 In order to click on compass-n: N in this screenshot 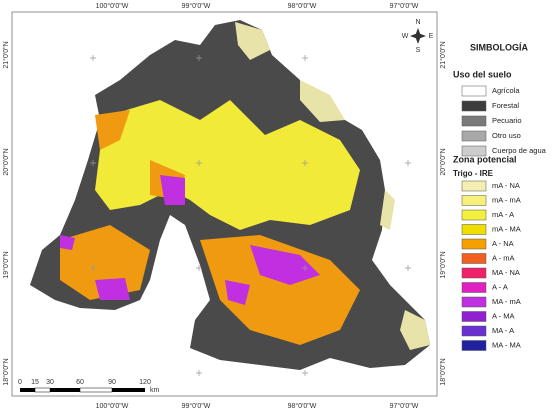, I will do `click(417, 22)`.